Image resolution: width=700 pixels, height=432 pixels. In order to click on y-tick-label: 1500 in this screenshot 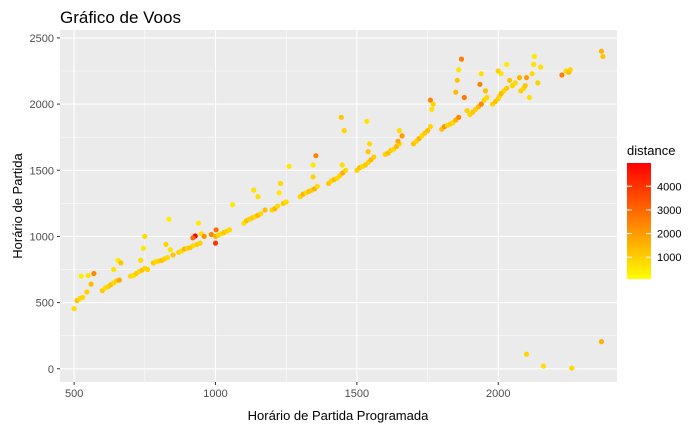, I will do `click(42, 171)`.